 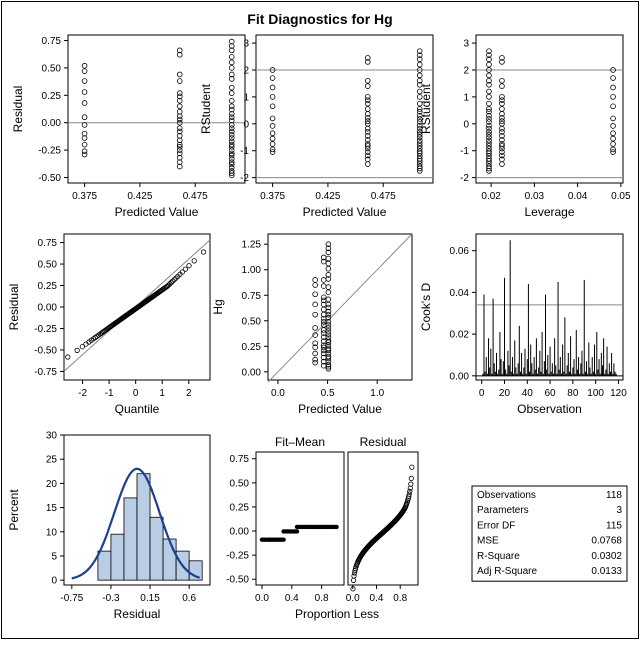 I want to click on qq-plot-ytick-label: -0.50, so click(x=45, y=350).